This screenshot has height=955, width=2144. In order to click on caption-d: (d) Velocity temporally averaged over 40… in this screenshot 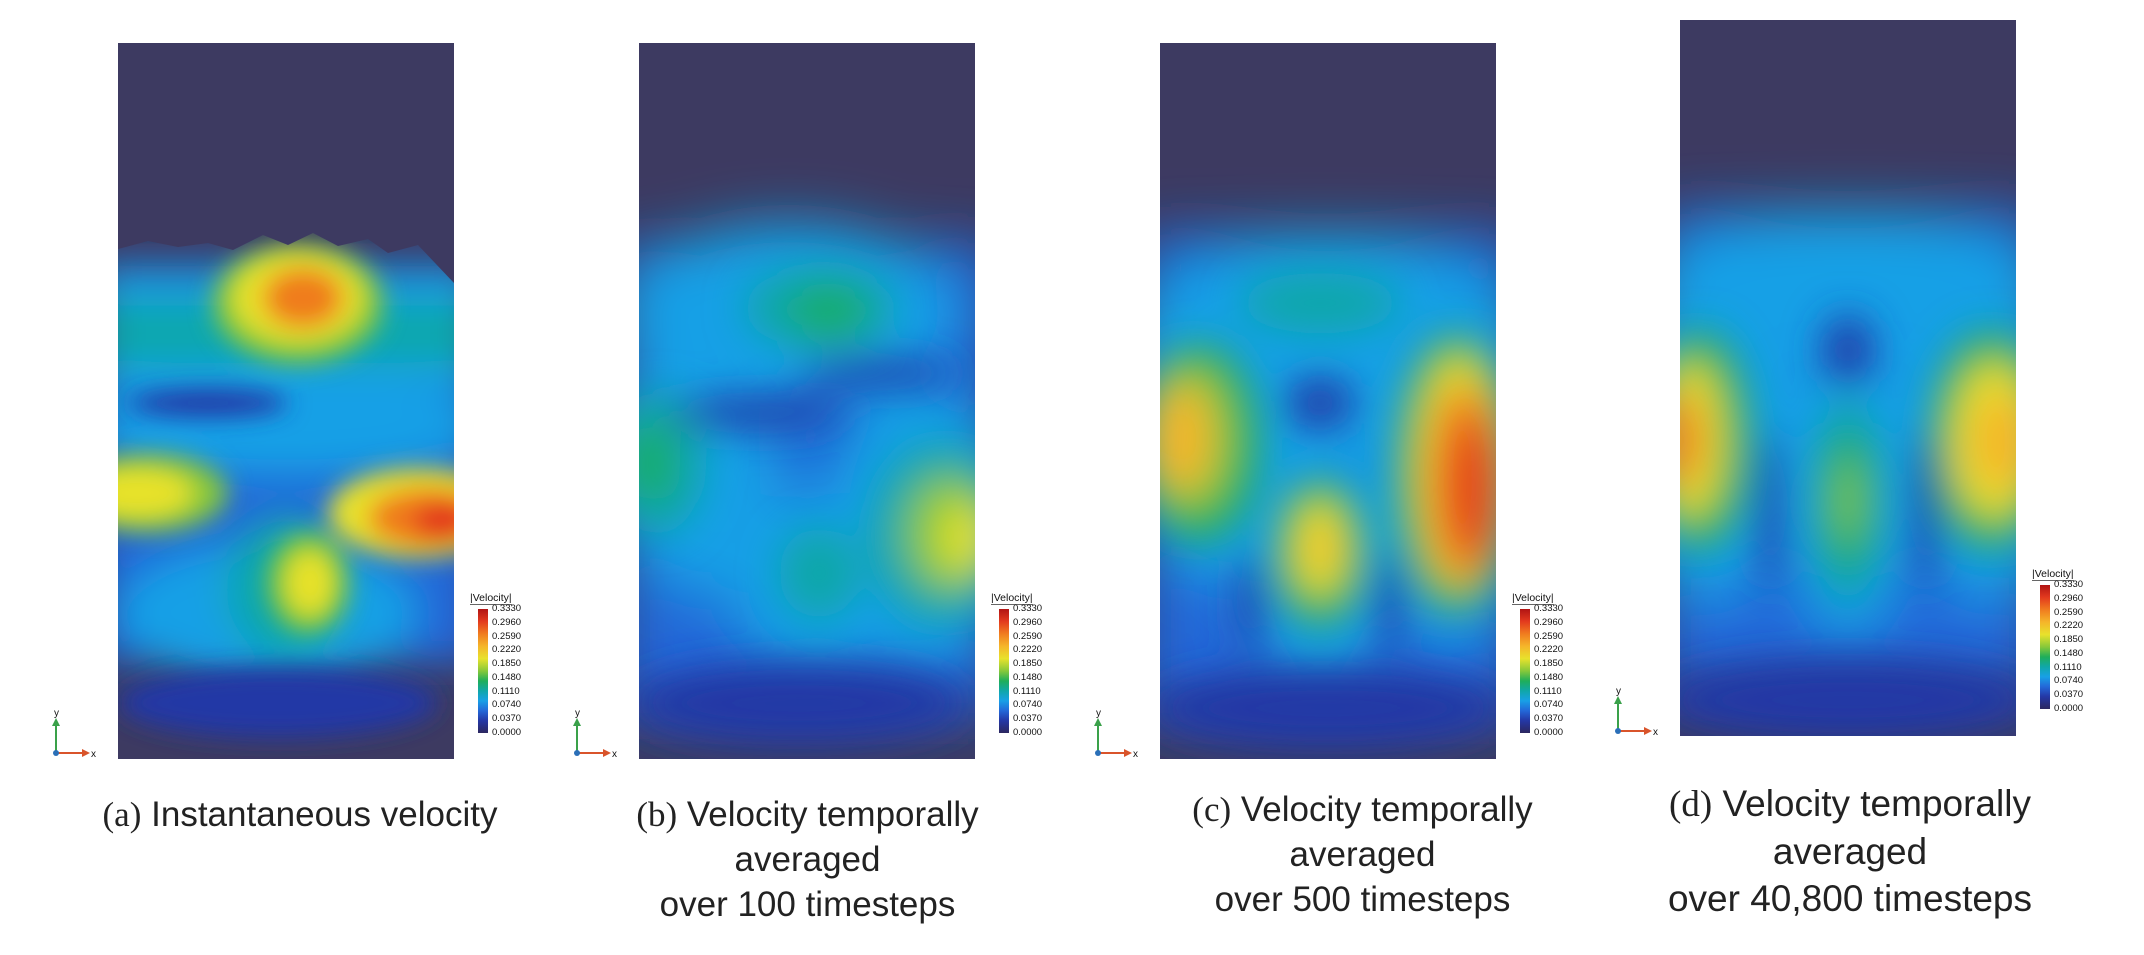, I will do `click(1850, 851)`.